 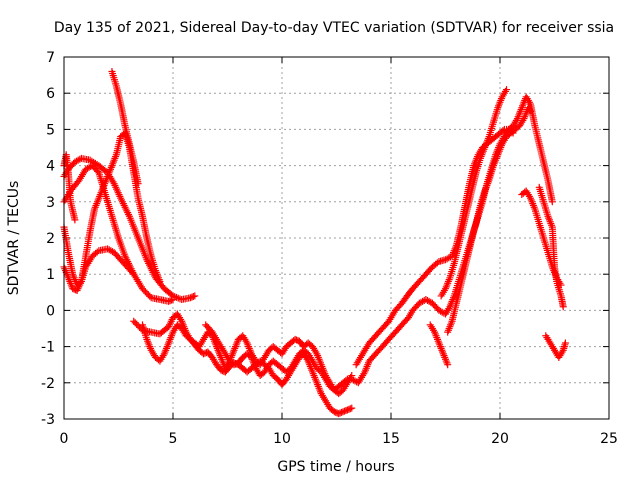 I want to click on y-tick-label: 4, so click(x=50, y=167).